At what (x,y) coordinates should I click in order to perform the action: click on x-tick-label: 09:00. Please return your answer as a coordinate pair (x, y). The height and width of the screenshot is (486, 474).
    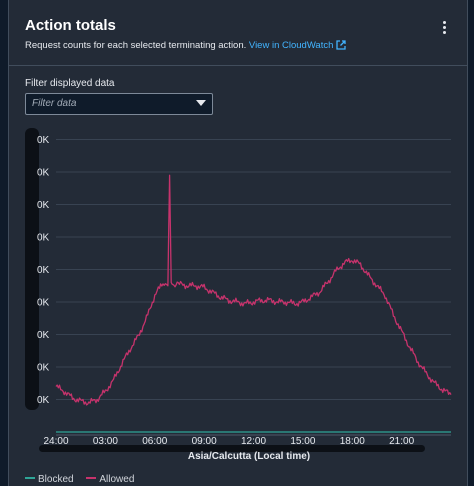
    Looking at the image, I should click on (204, 441).